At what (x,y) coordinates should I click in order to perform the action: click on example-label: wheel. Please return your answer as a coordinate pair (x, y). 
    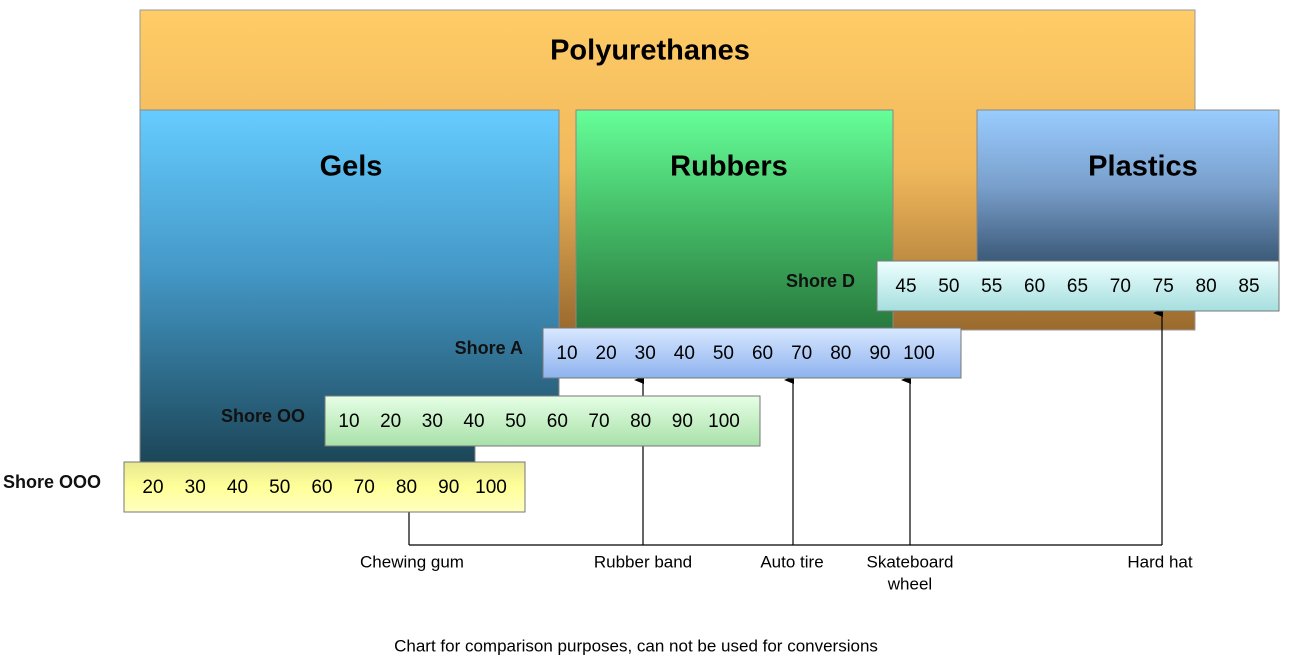
    Looking at the image, I should click on (909, 583).